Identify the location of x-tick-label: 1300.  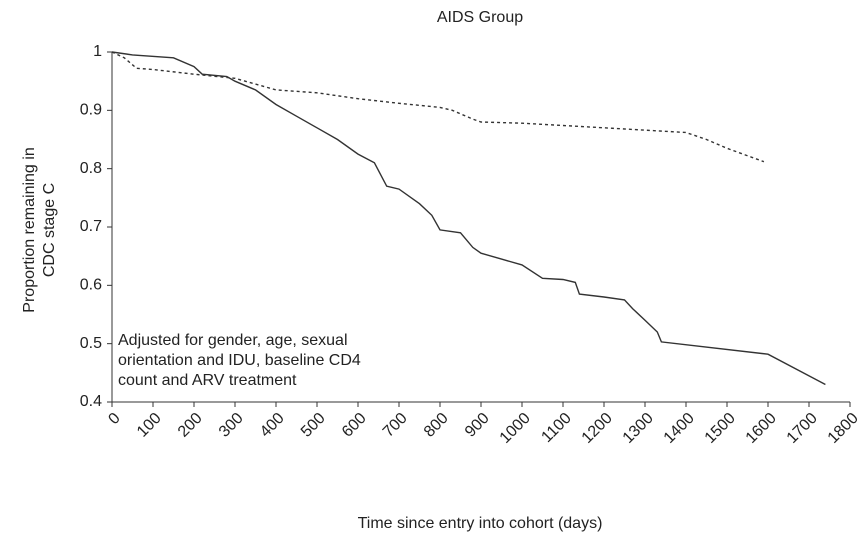
(638, 428).